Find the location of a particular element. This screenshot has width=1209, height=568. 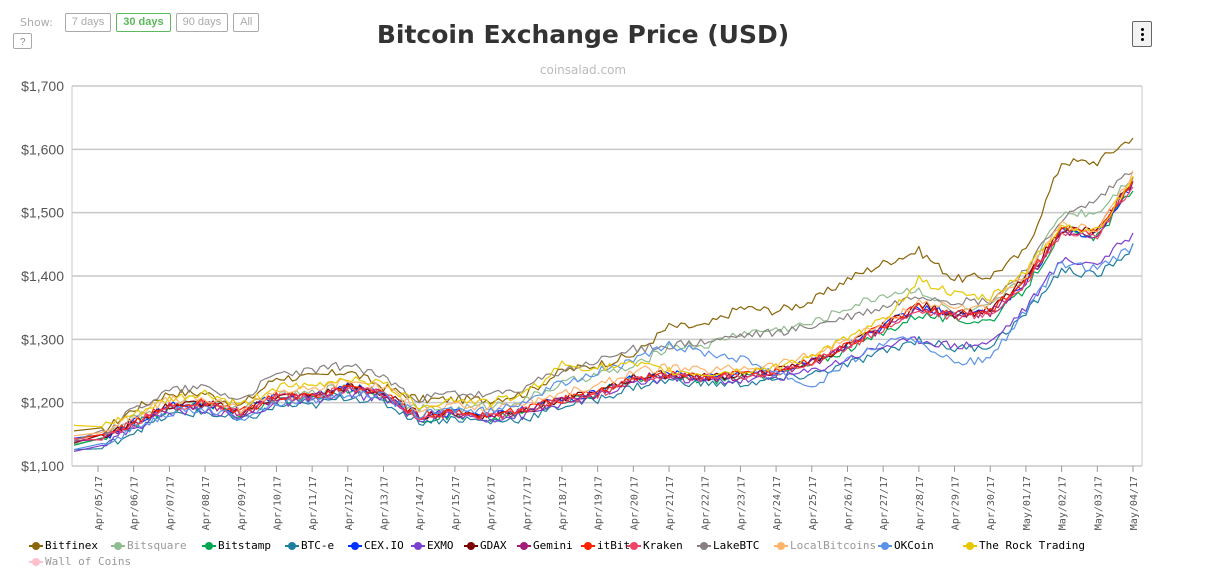

x-tick-label: Apr/23/17 is located at coordinates (741, 503).